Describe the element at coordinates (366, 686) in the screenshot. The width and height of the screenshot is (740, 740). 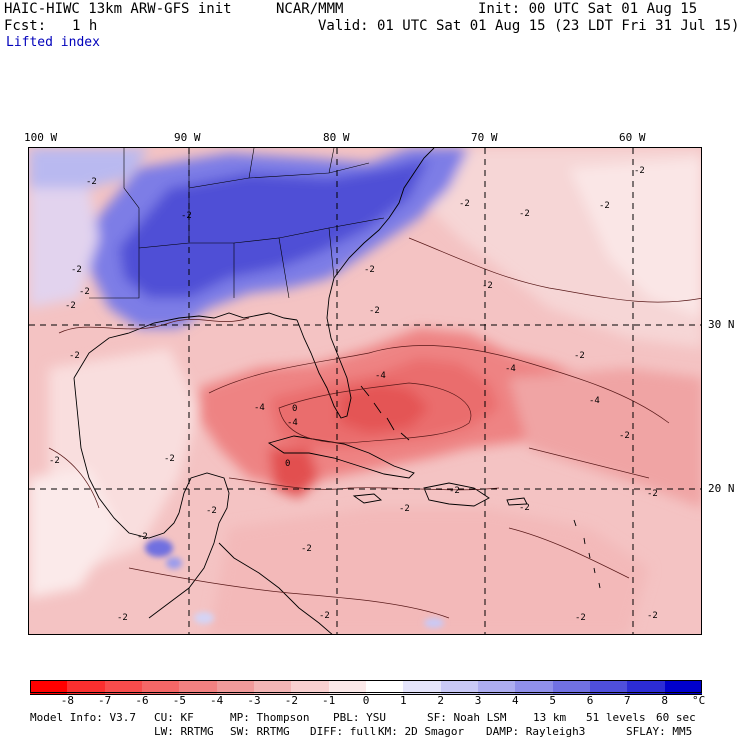
I see `colorbar-frame` at that location.